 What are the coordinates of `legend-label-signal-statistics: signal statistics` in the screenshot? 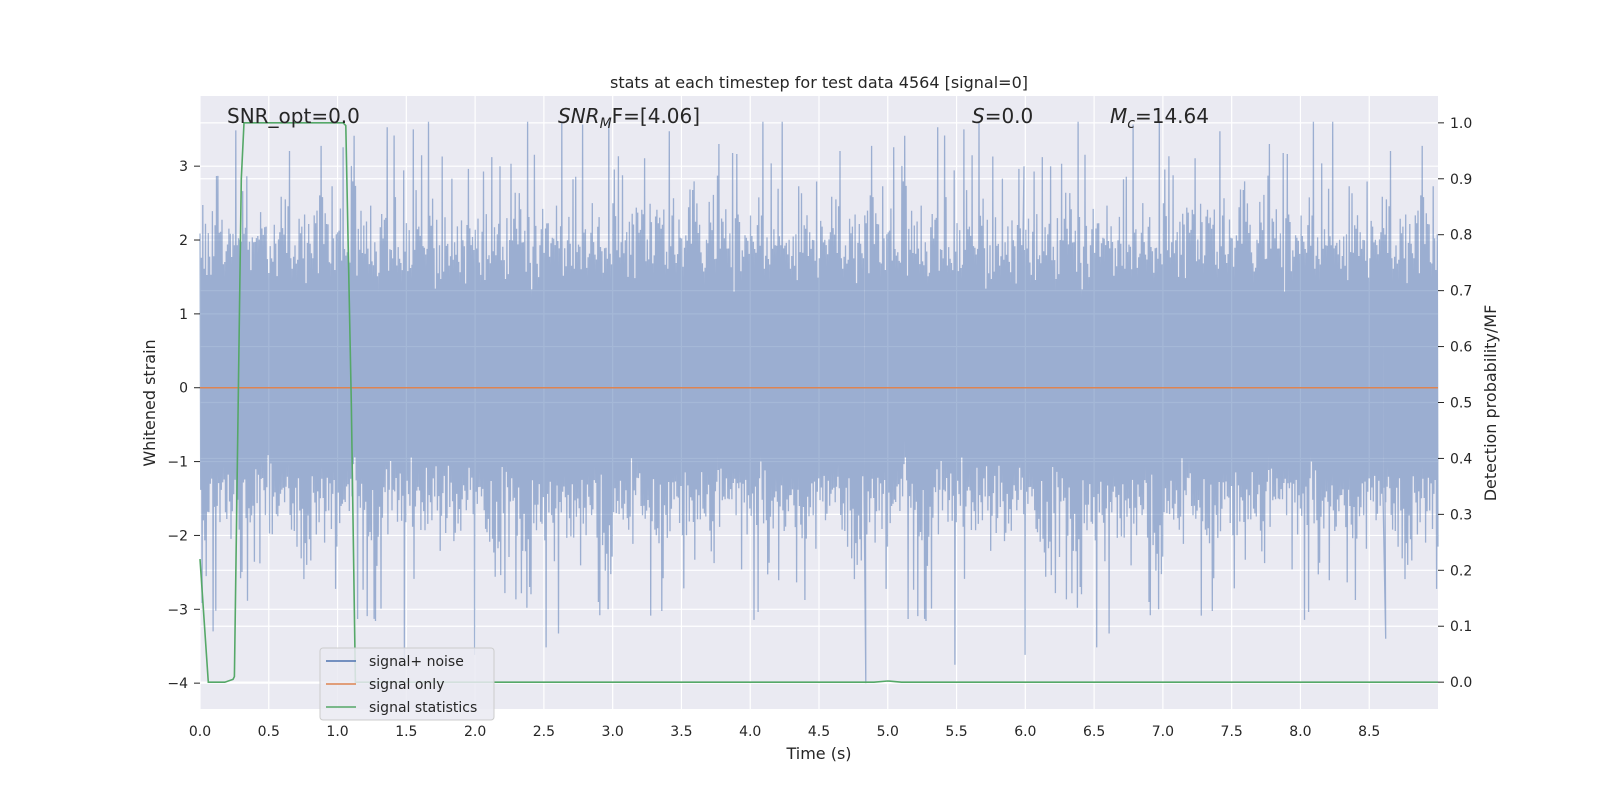 It's located at (423, 708).